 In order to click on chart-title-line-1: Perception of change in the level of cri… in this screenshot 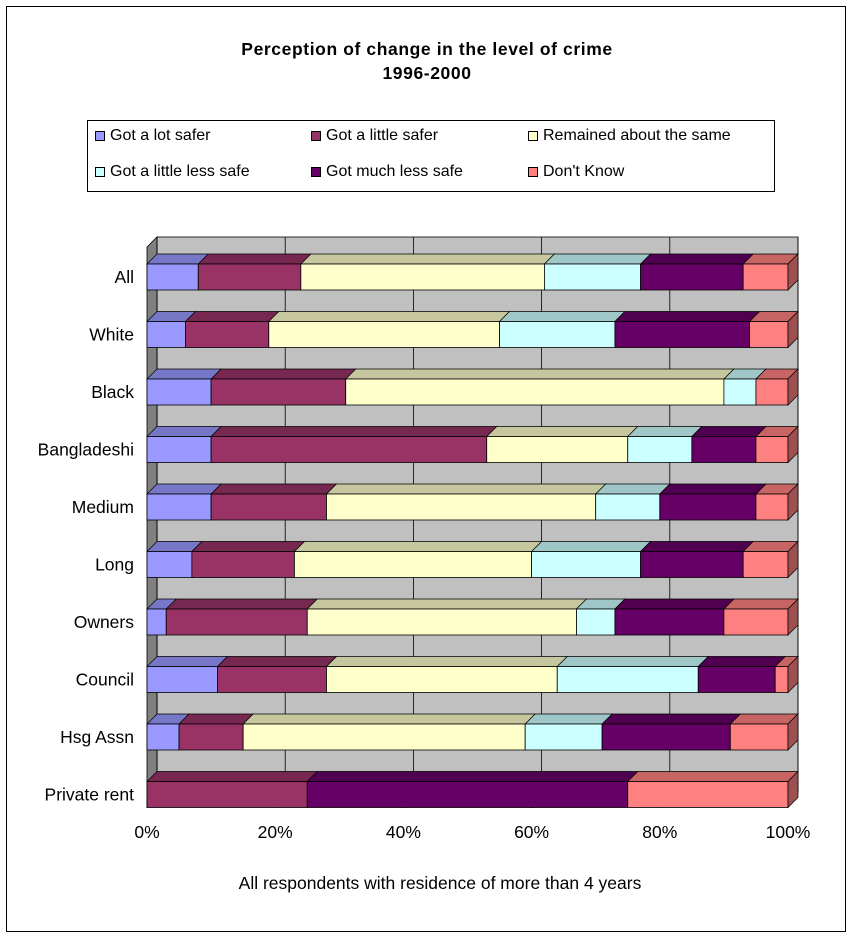, I will do `click(427, 49)`.